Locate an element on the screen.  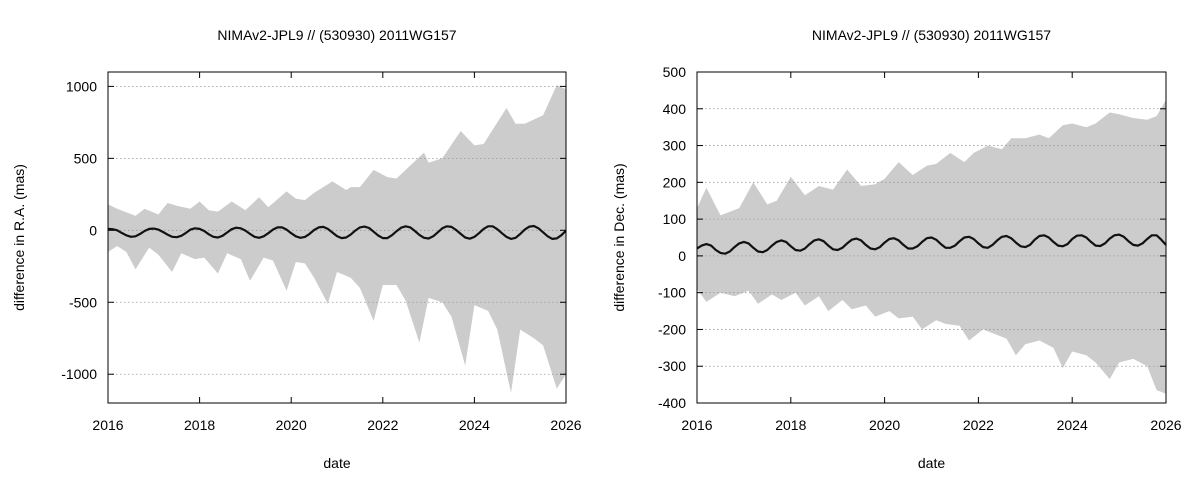
y-tick-label: -500 is located at coordinates (83, 302).